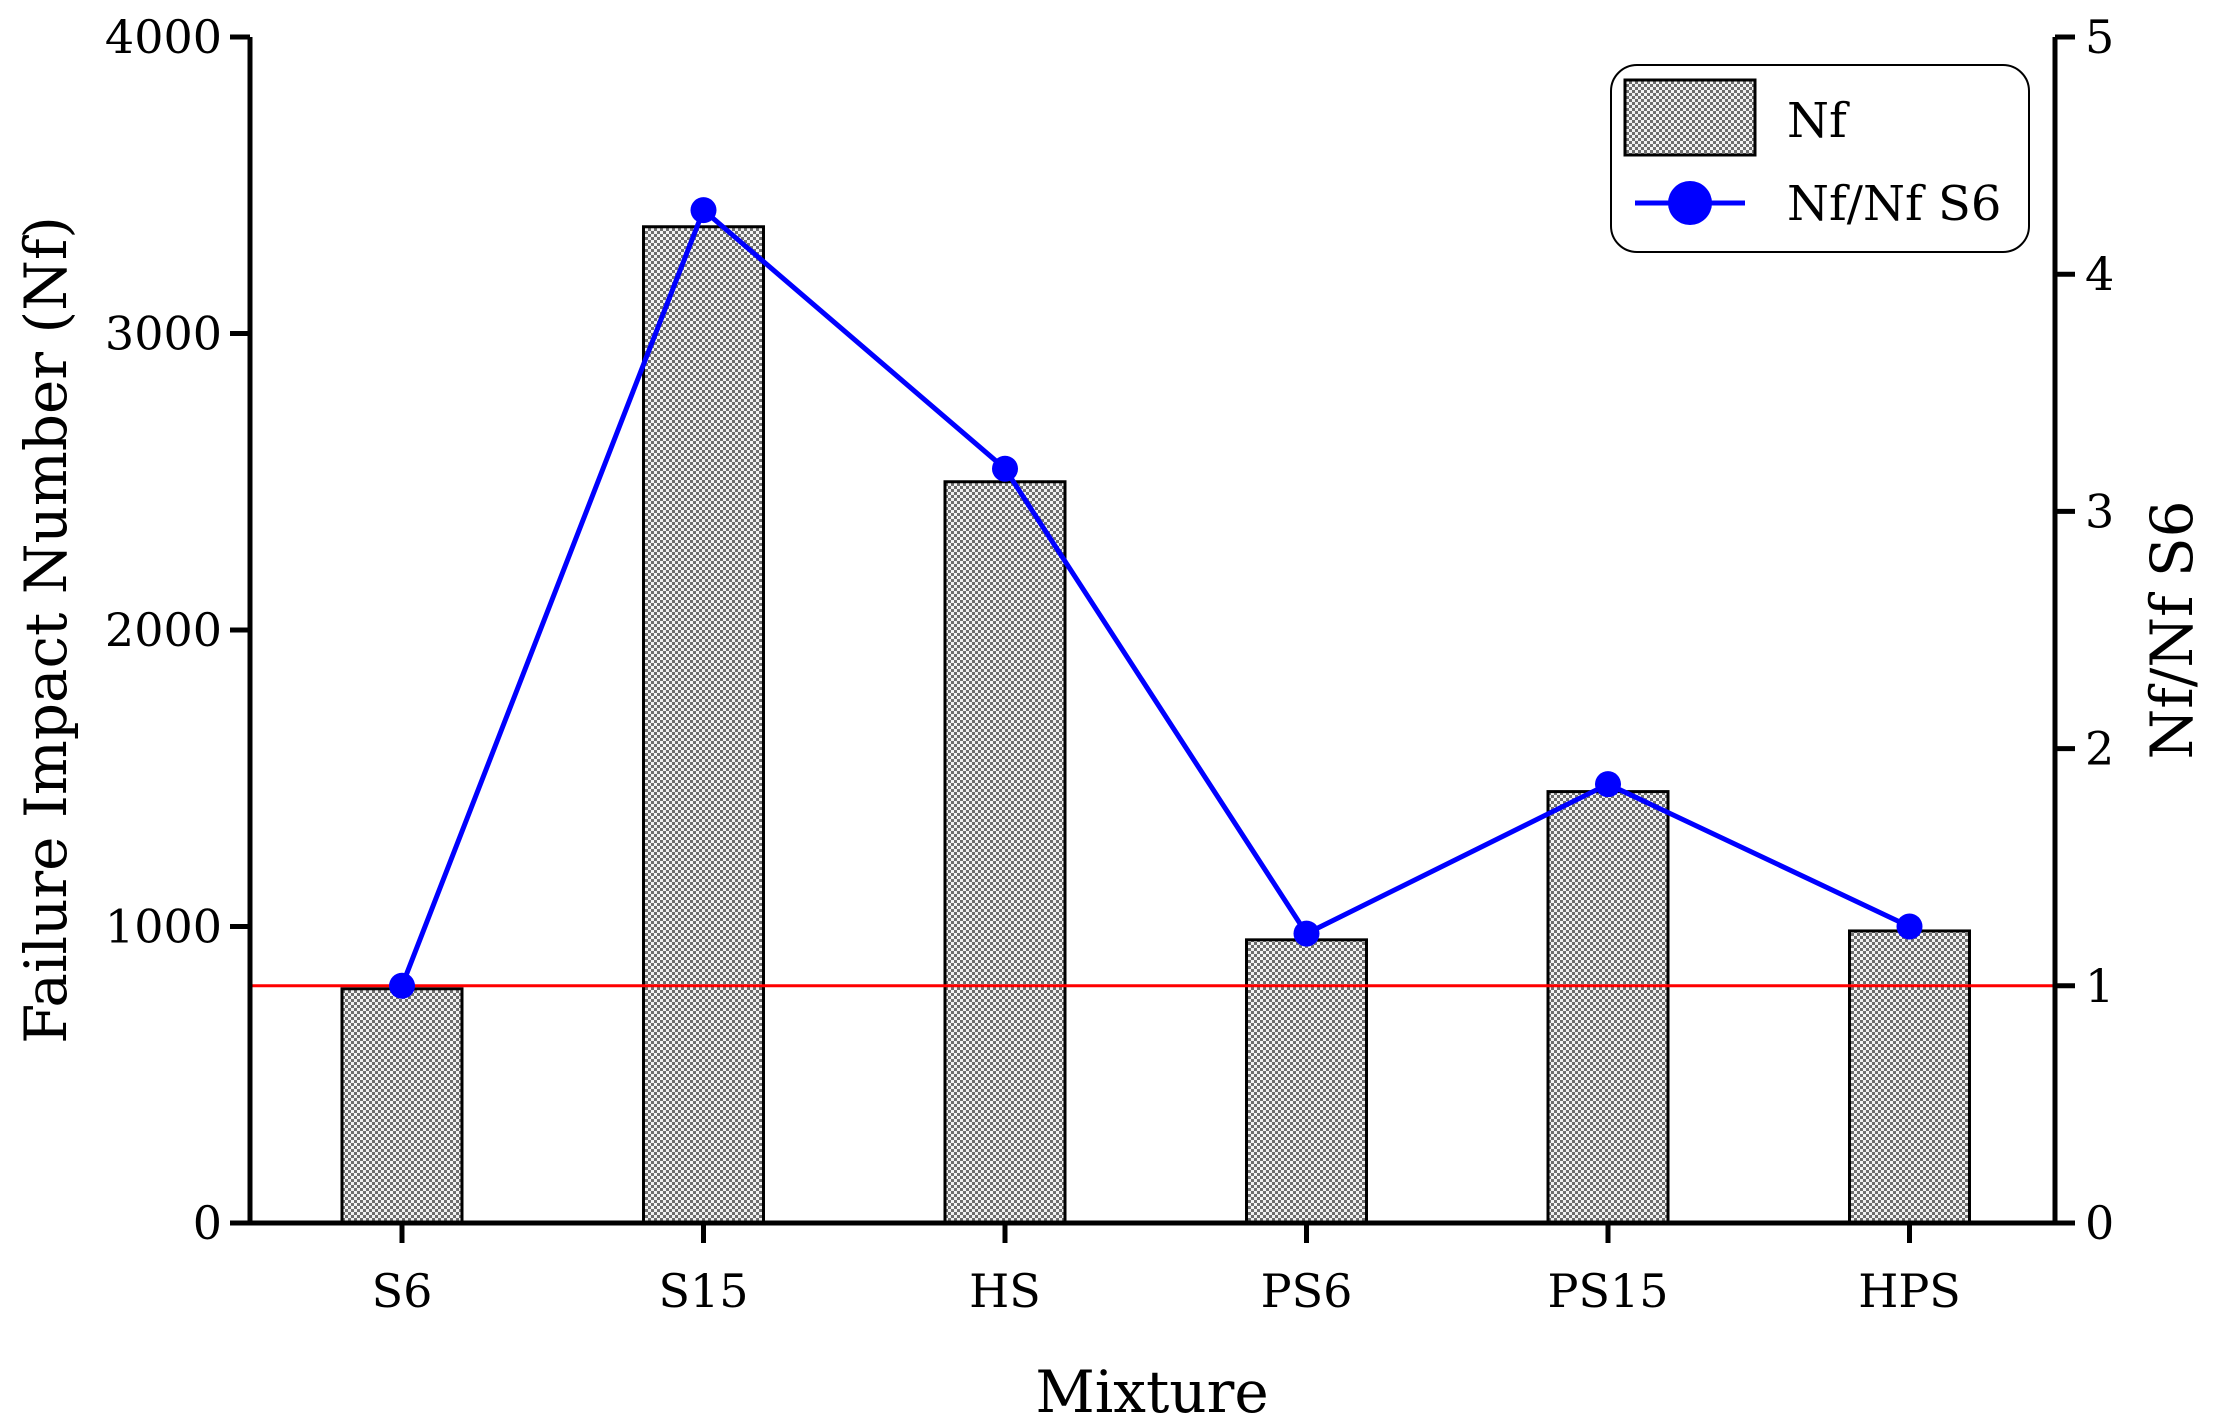 This screenshot has width=2214, height=1428. Describe the element at coordinates (1909, 926) in the screenshot. I see `ratio-point-hps` at that location.